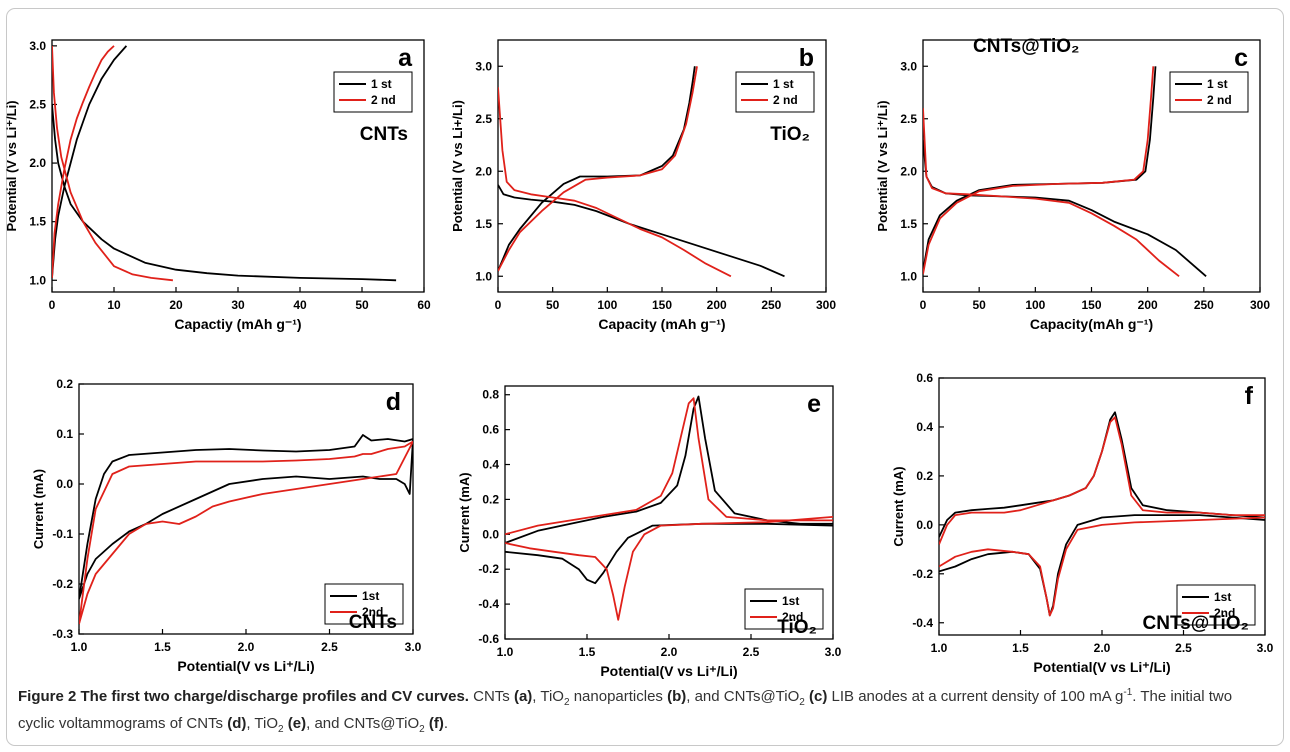 The image size is (1290, 752). What do you see at coordinates (262, 723) in the screenshot?
I see `caption-part: , TiO` at bounding box center [262, 723].